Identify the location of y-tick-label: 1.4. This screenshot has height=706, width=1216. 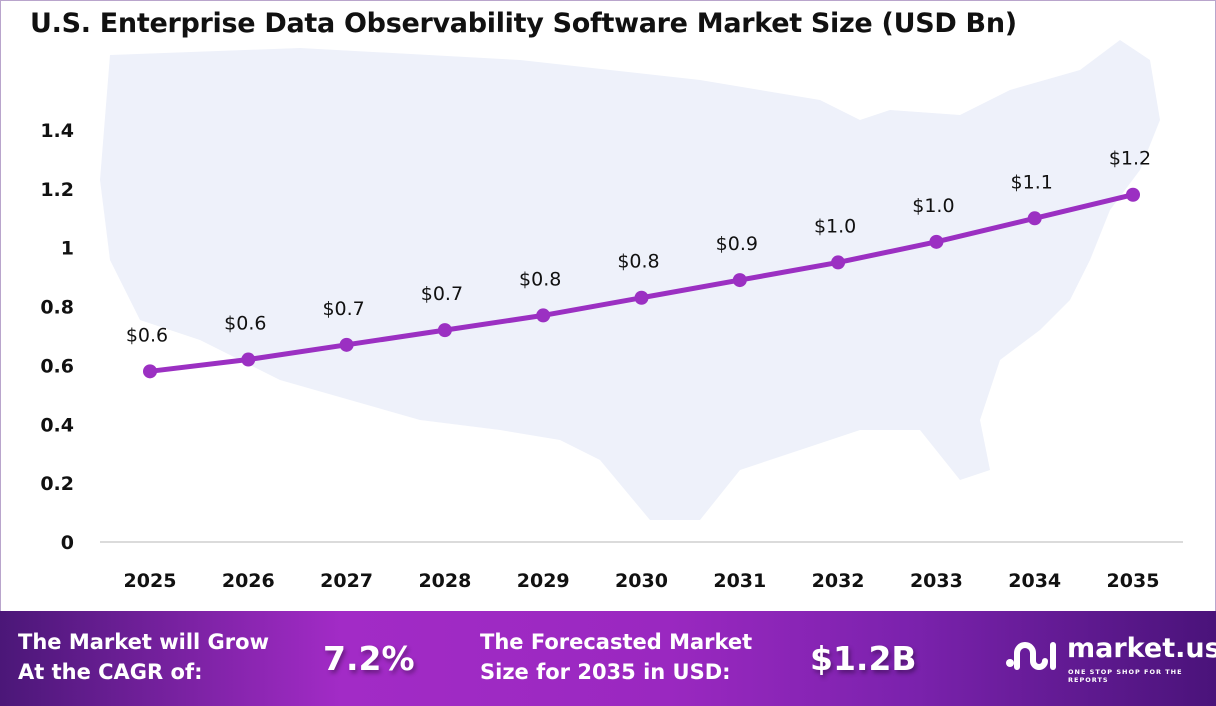
(57, 131).